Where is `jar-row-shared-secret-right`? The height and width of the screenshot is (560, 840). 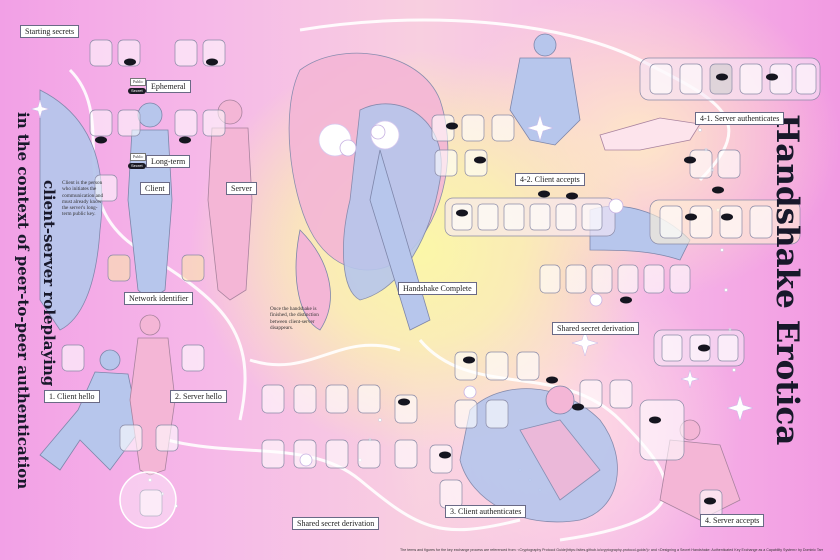 jar-row-shared-secret-right is located at coordinates (642, 315).